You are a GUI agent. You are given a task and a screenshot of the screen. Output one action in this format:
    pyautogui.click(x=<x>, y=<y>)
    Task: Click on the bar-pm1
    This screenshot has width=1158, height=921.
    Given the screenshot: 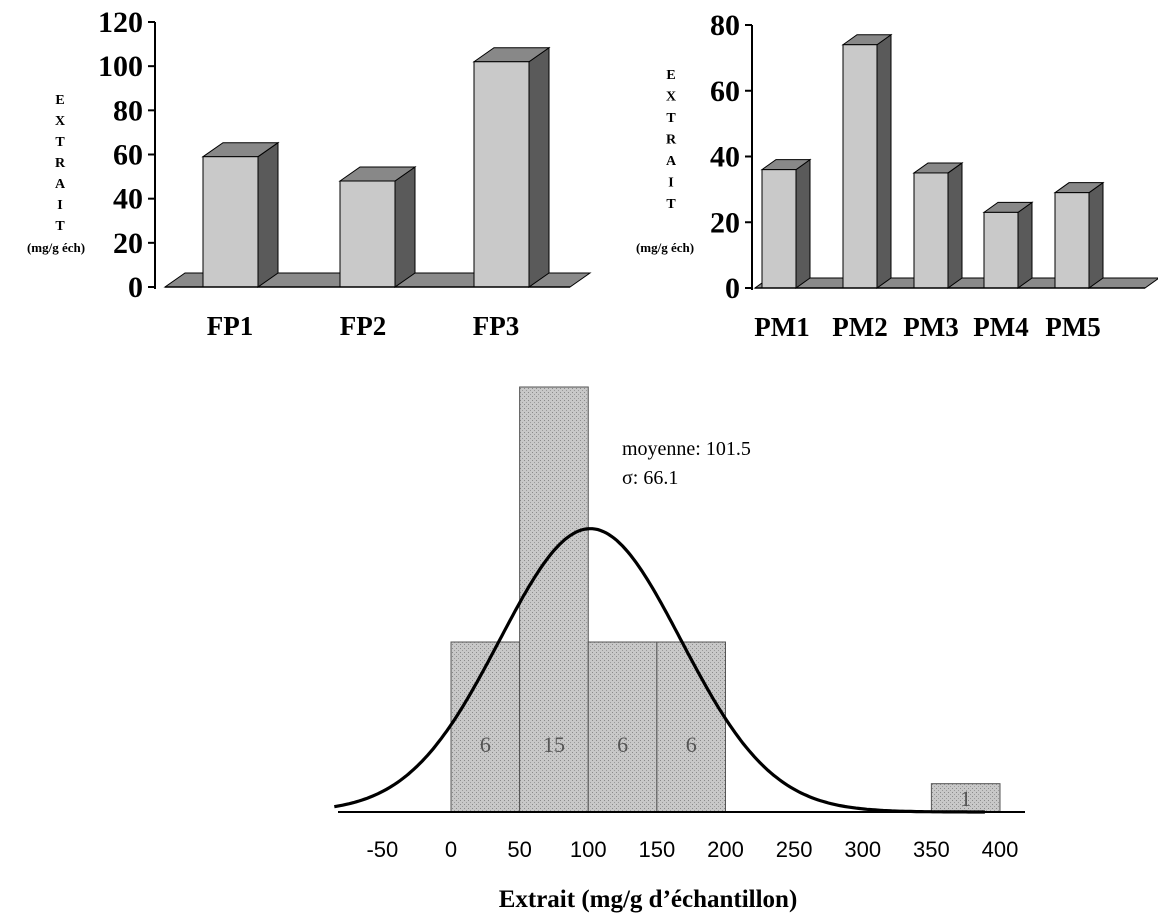 What is the action you would take?
    pyautogui.click(x=786, y=223)
    